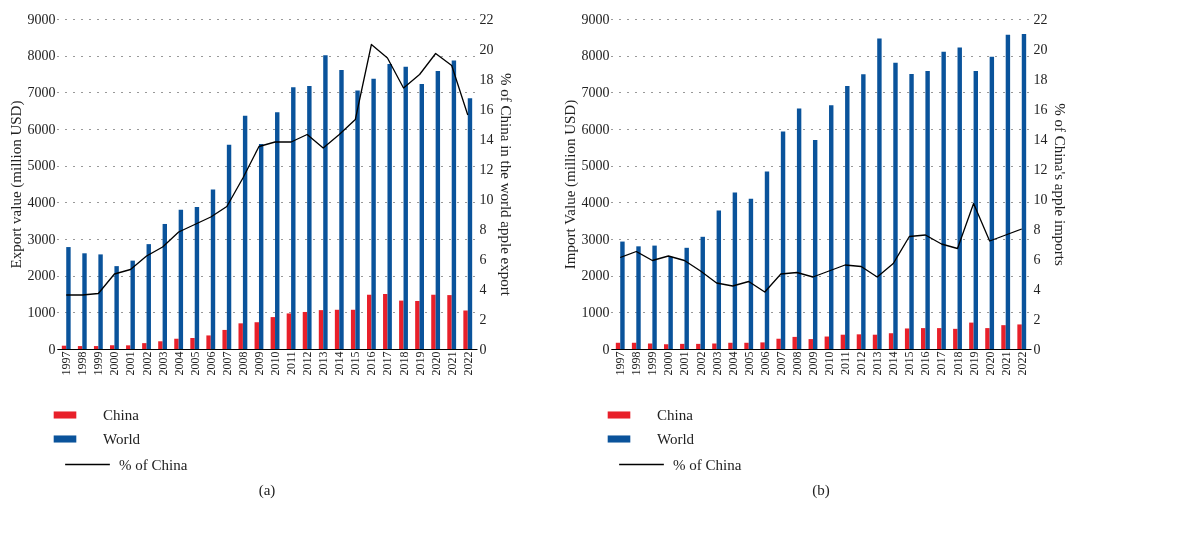 The width and height of the screenshot is (1189, 538). Describe the element at coordinates (52, 349) in the screenshot. I see `y-tick-label: 0` at that location.